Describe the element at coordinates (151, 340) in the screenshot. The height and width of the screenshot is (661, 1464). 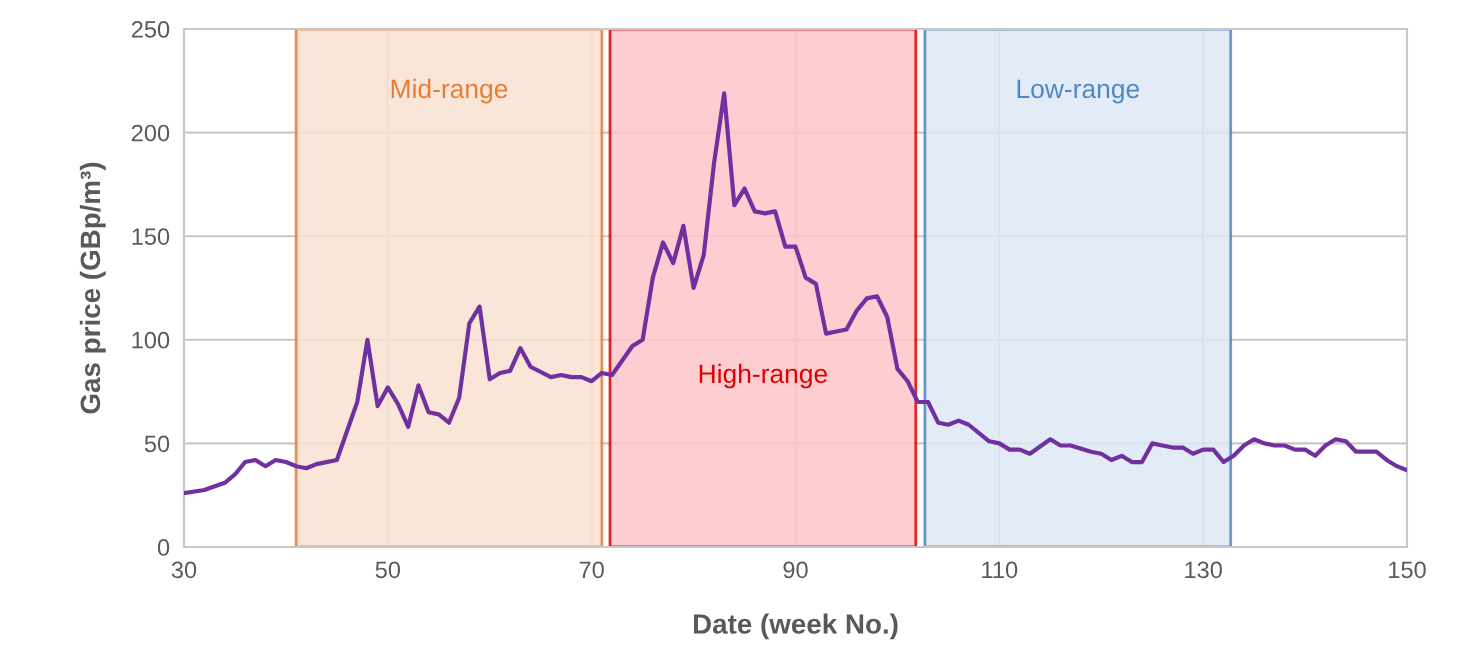
I see `y-tick-label: 100` at that location.